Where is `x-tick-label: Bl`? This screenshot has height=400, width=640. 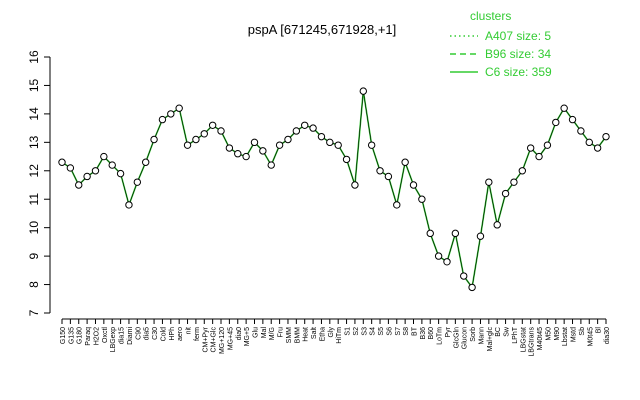 x-tick-label: Bl is located at coordinates (599, 330).